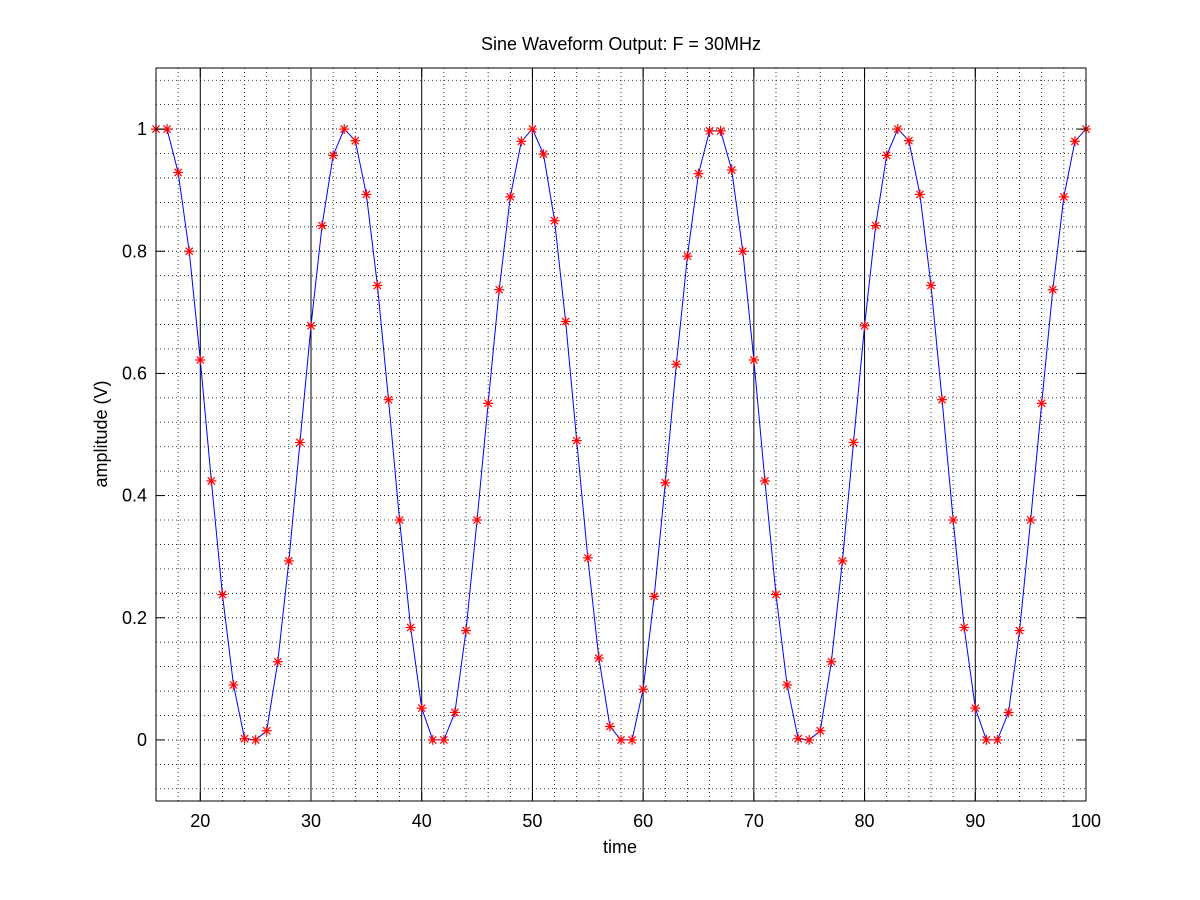 Image resolution: width=1200 pixels, height=900 pixels. What do you see at coordinates (134, 496) in the screenshot?
I see `y-tick-label: 0.4` at bounding box center [134, 496].